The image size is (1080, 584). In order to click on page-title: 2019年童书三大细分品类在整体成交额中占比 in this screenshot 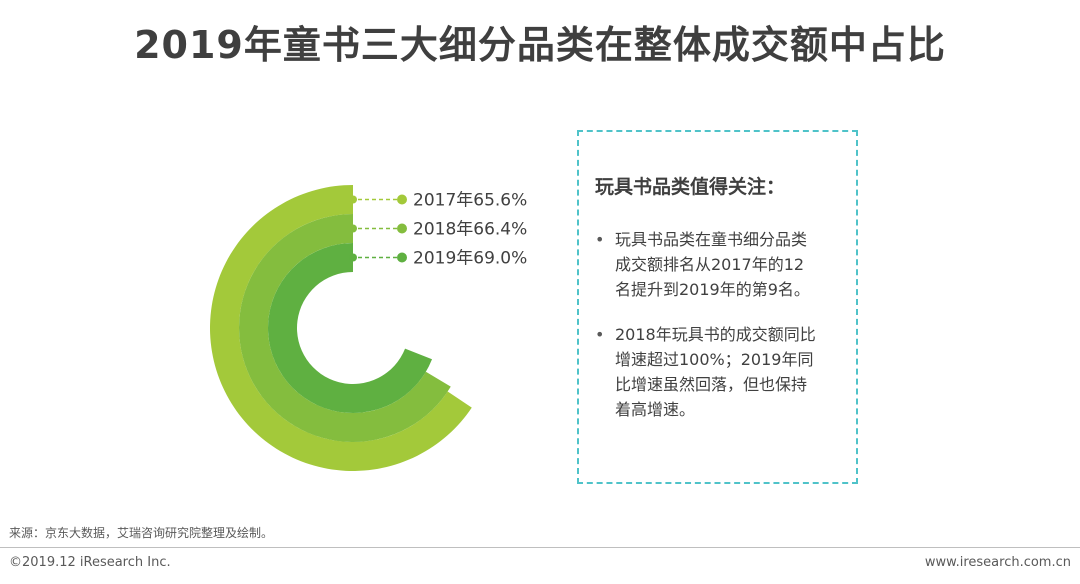, I will do `click(540, 45)`.